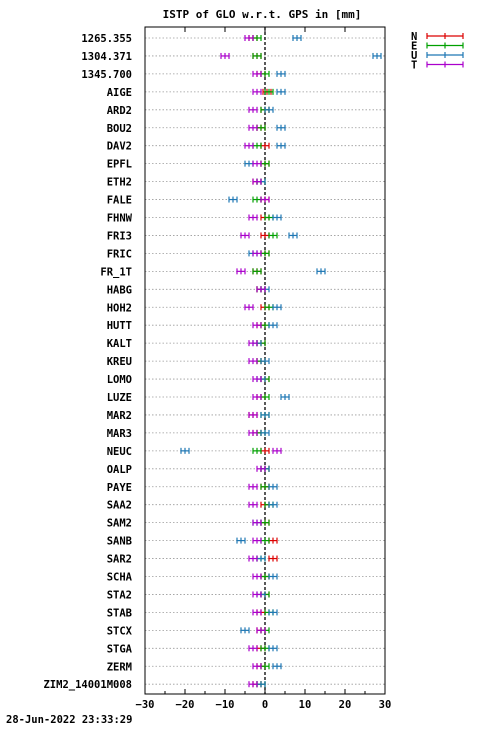 The width and height of the screenshot is (480, 729). Describe the element at coordinates (265, 705) in the screenshot. I see `x-tick-label: 0` at that location.